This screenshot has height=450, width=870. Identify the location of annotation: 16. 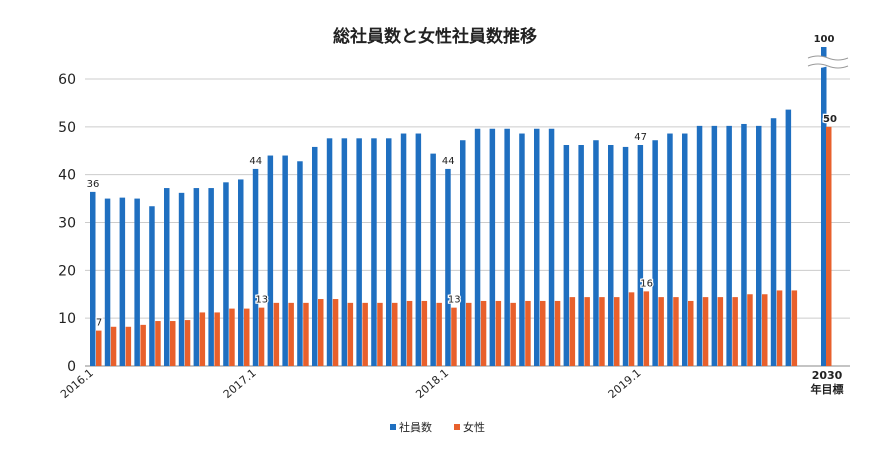
(646, 283).